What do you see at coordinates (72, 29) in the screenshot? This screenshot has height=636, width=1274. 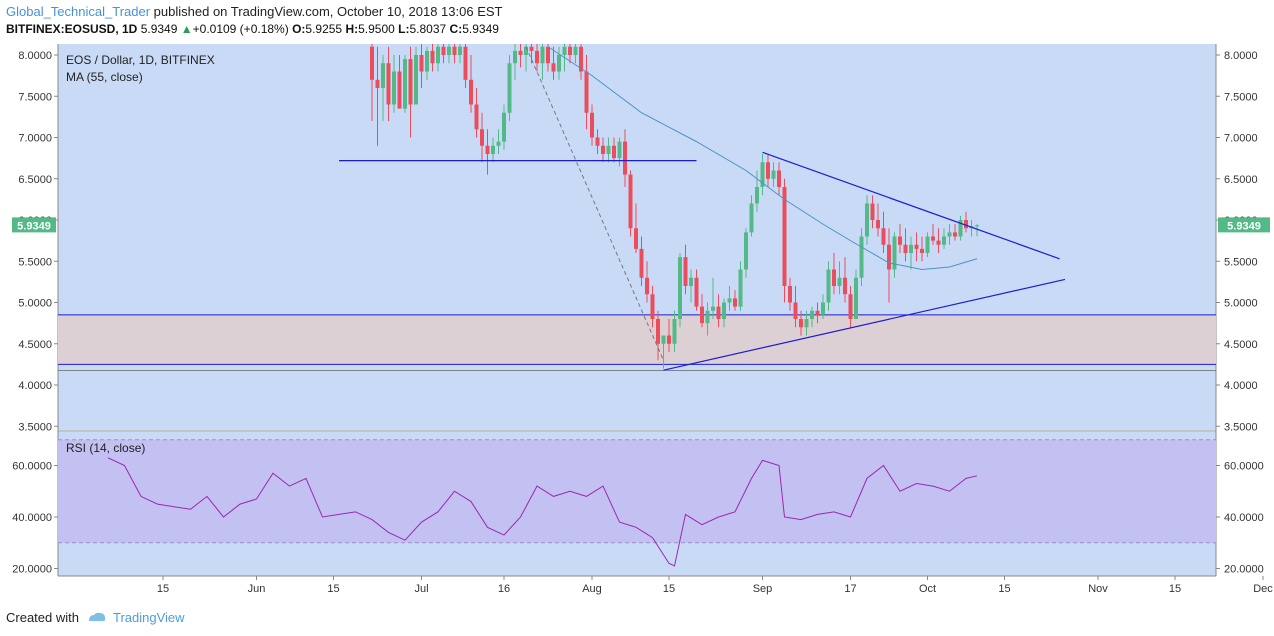 I see `symbol-label: BITFINEX:EOSUSD, 1D` at bounding box center [72, 29].